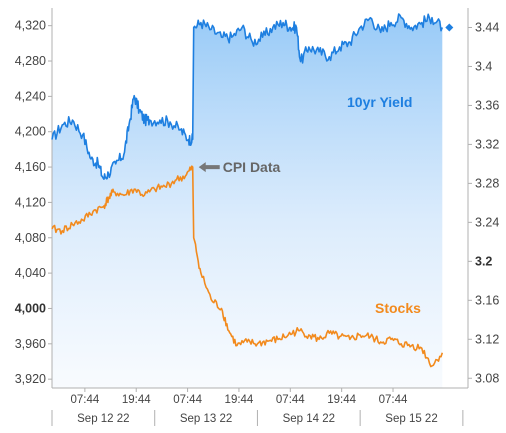 This screenshot has height=433, width=506. Describe the element at coordinates (487, 339) in the screenshot. I see `right-tick-label: 3.12` at that location.